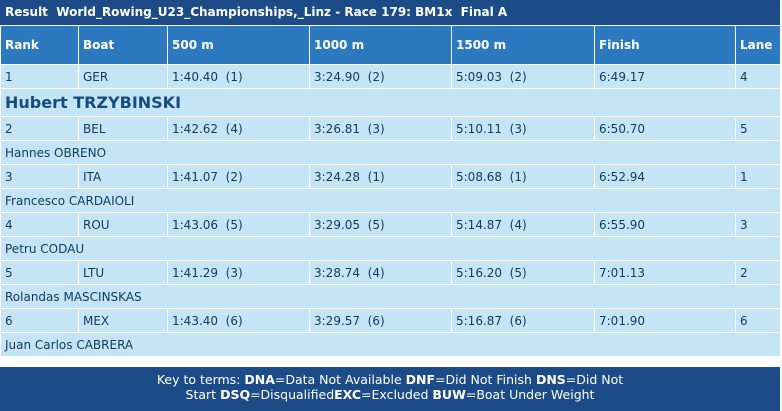 The image size is (782, 411). I want to click on athlete-name: Juan Carlos CABRERA, so click(390, 344).